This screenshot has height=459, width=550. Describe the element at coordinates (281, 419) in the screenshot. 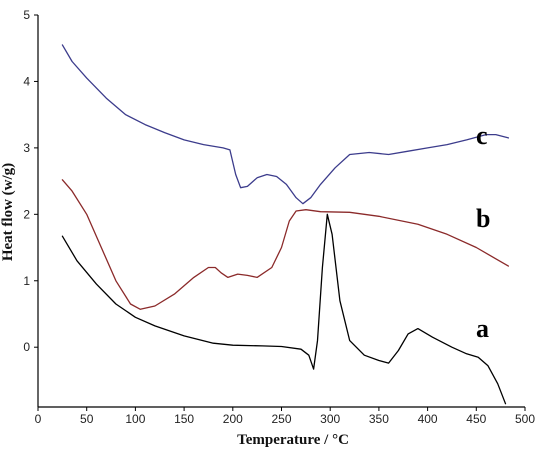

I see `x-tick-label: 250` at that location.